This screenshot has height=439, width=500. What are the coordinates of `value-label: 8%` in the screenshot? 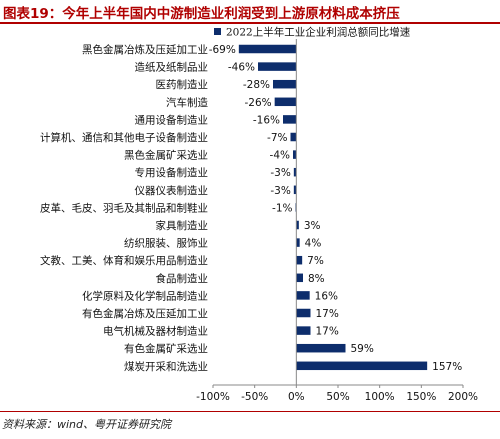 It's located at (316, 279).